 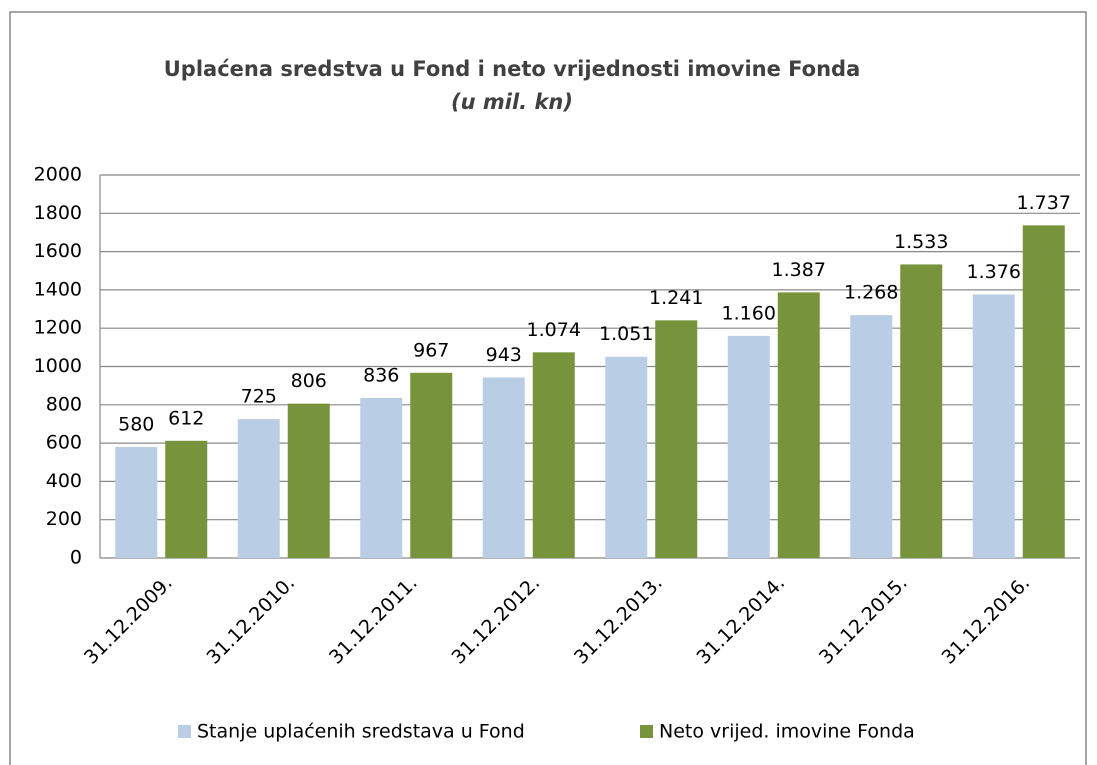 What do you see at coordinates (381, 375) in the screenshot?
I see `data-label: 836` at bounding box center [381, 375].